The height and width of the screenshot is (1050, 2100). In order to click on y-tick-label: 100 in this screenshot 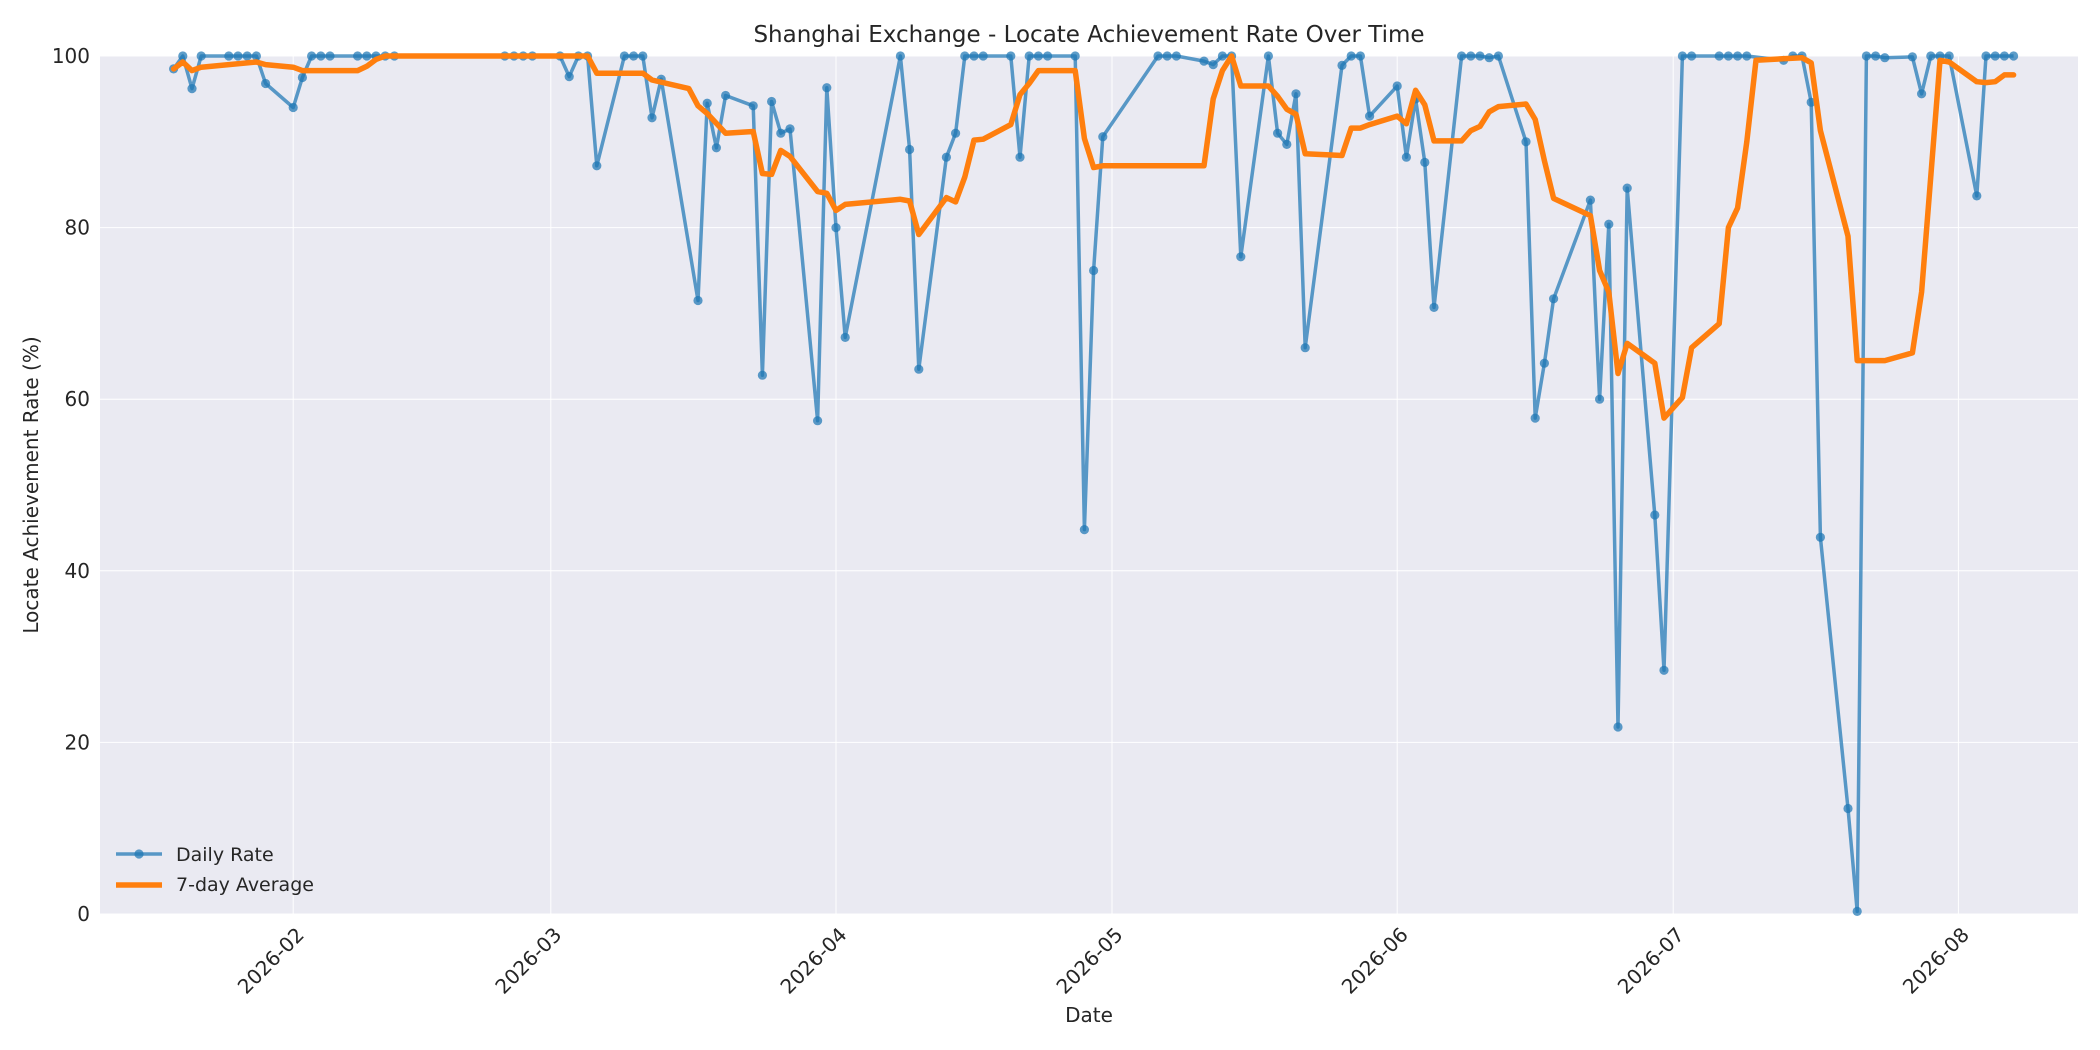, I will do `click(71, 56)`.